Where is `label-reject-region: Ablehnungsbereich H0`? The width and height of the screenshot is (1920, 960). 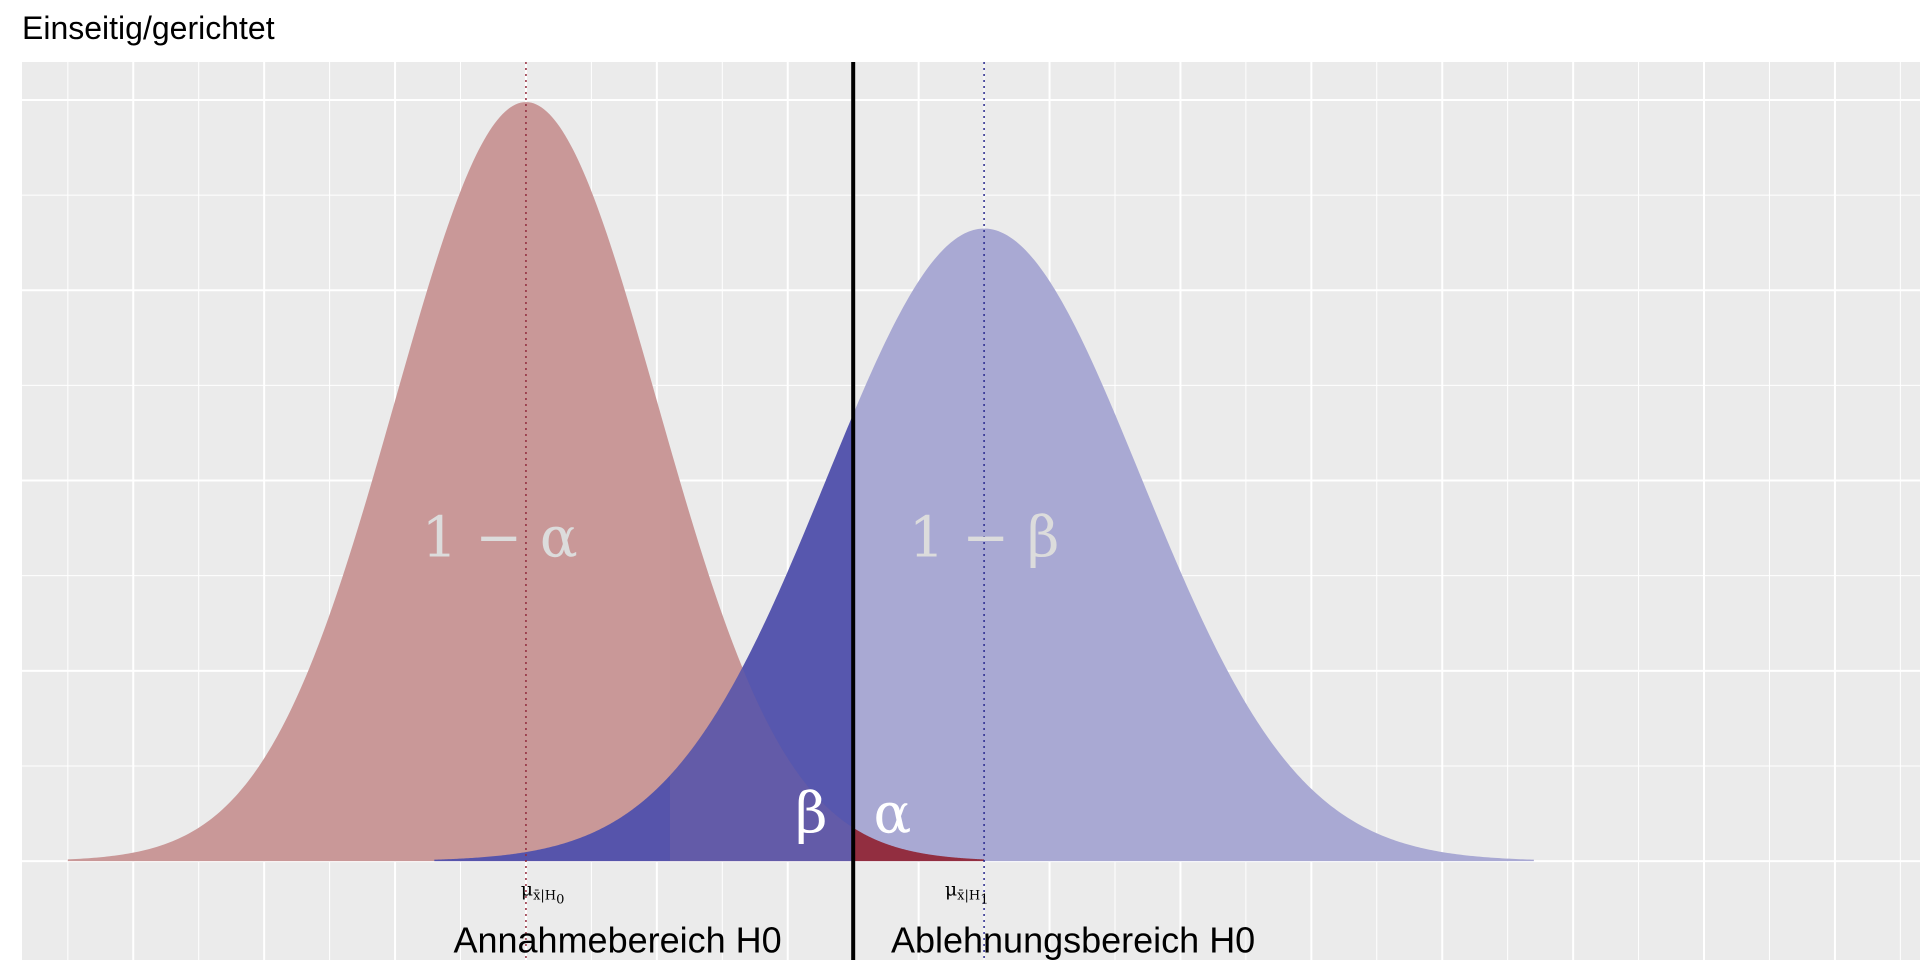 label-reject-region: Ablehnungsbereich H0 is located at coordinates (1073, 939).